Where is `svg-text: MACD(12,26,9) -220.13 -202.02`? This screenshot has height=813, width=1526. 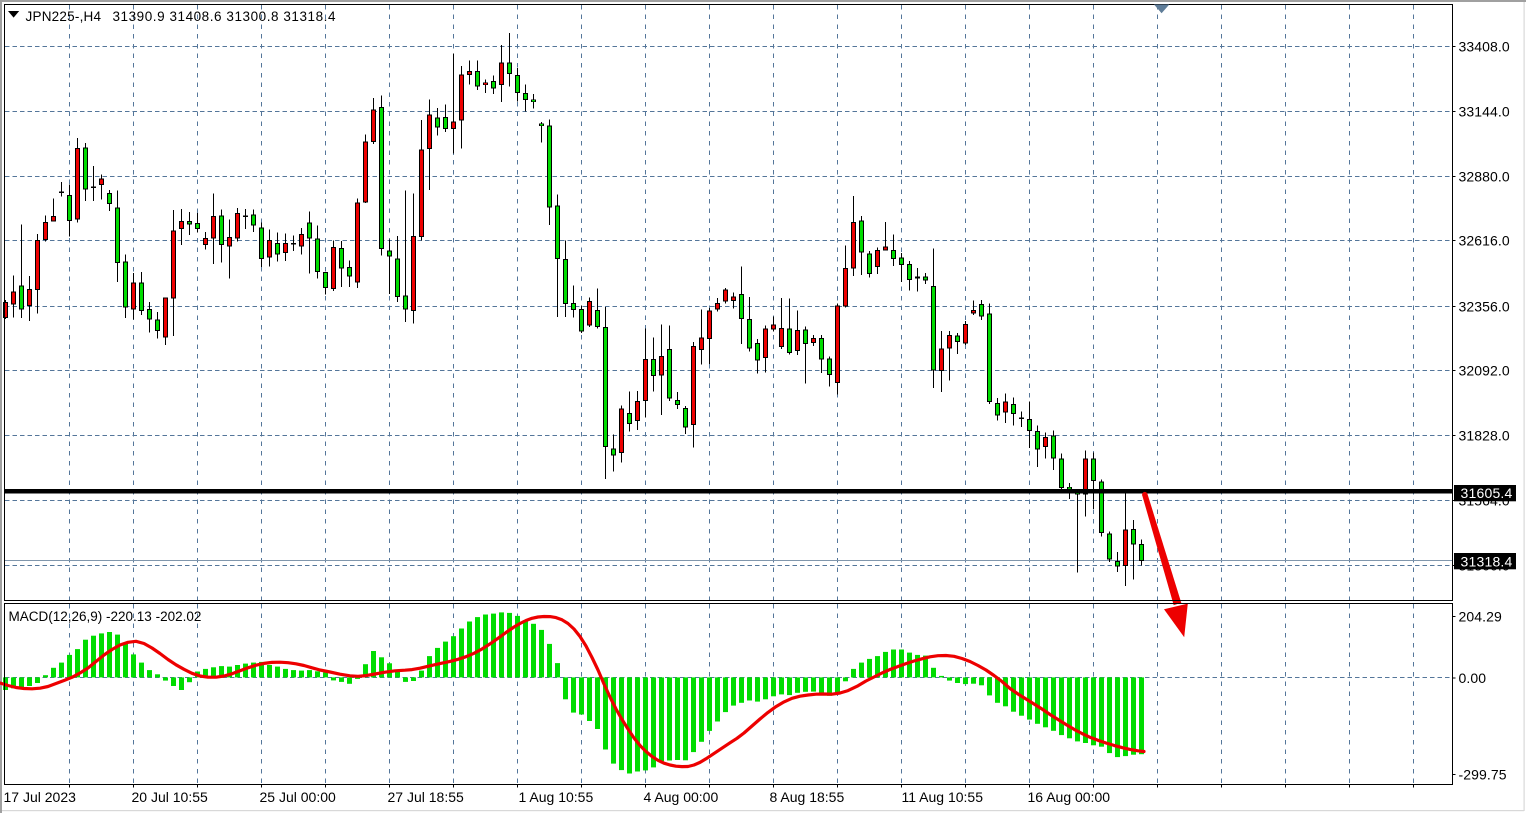
svg-text: MACD(12,26,9) -220.13 -202.02 is located at coordinates (105, 616).